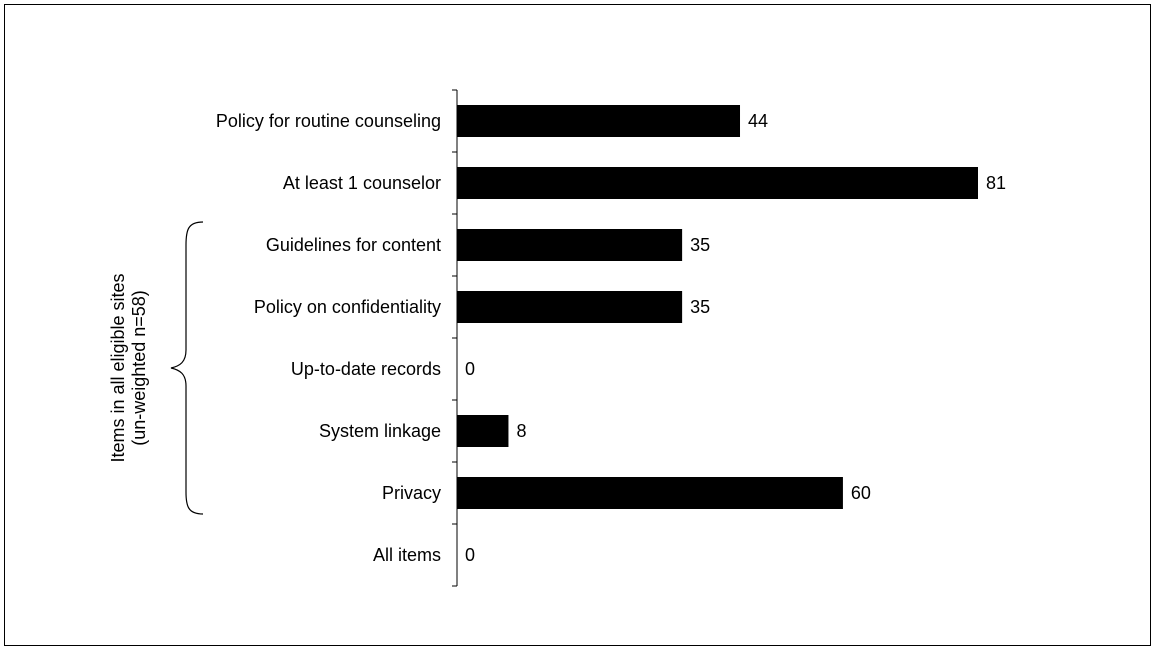 The height and width of the screenshot is (648, 1157). What do you see at coordinates (118, 367) in the screenshot?
I see `group-label-line1: Items in all eligible sites` at bounding box center [118, 367].